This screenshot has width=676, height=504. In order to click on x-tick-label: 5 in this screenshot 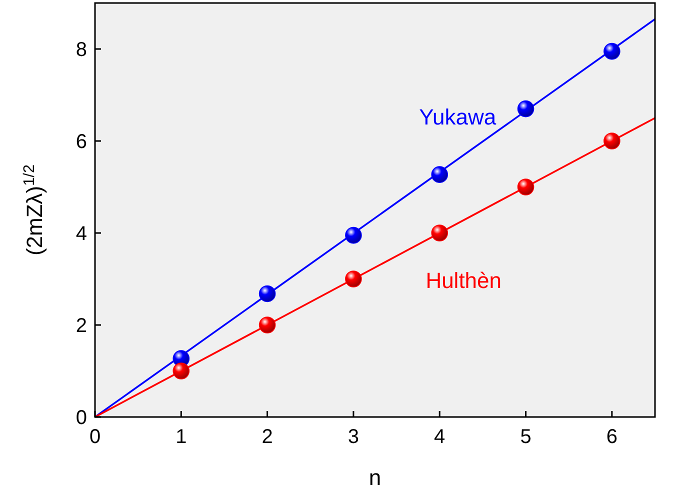, I will do `click(526, 437)`.